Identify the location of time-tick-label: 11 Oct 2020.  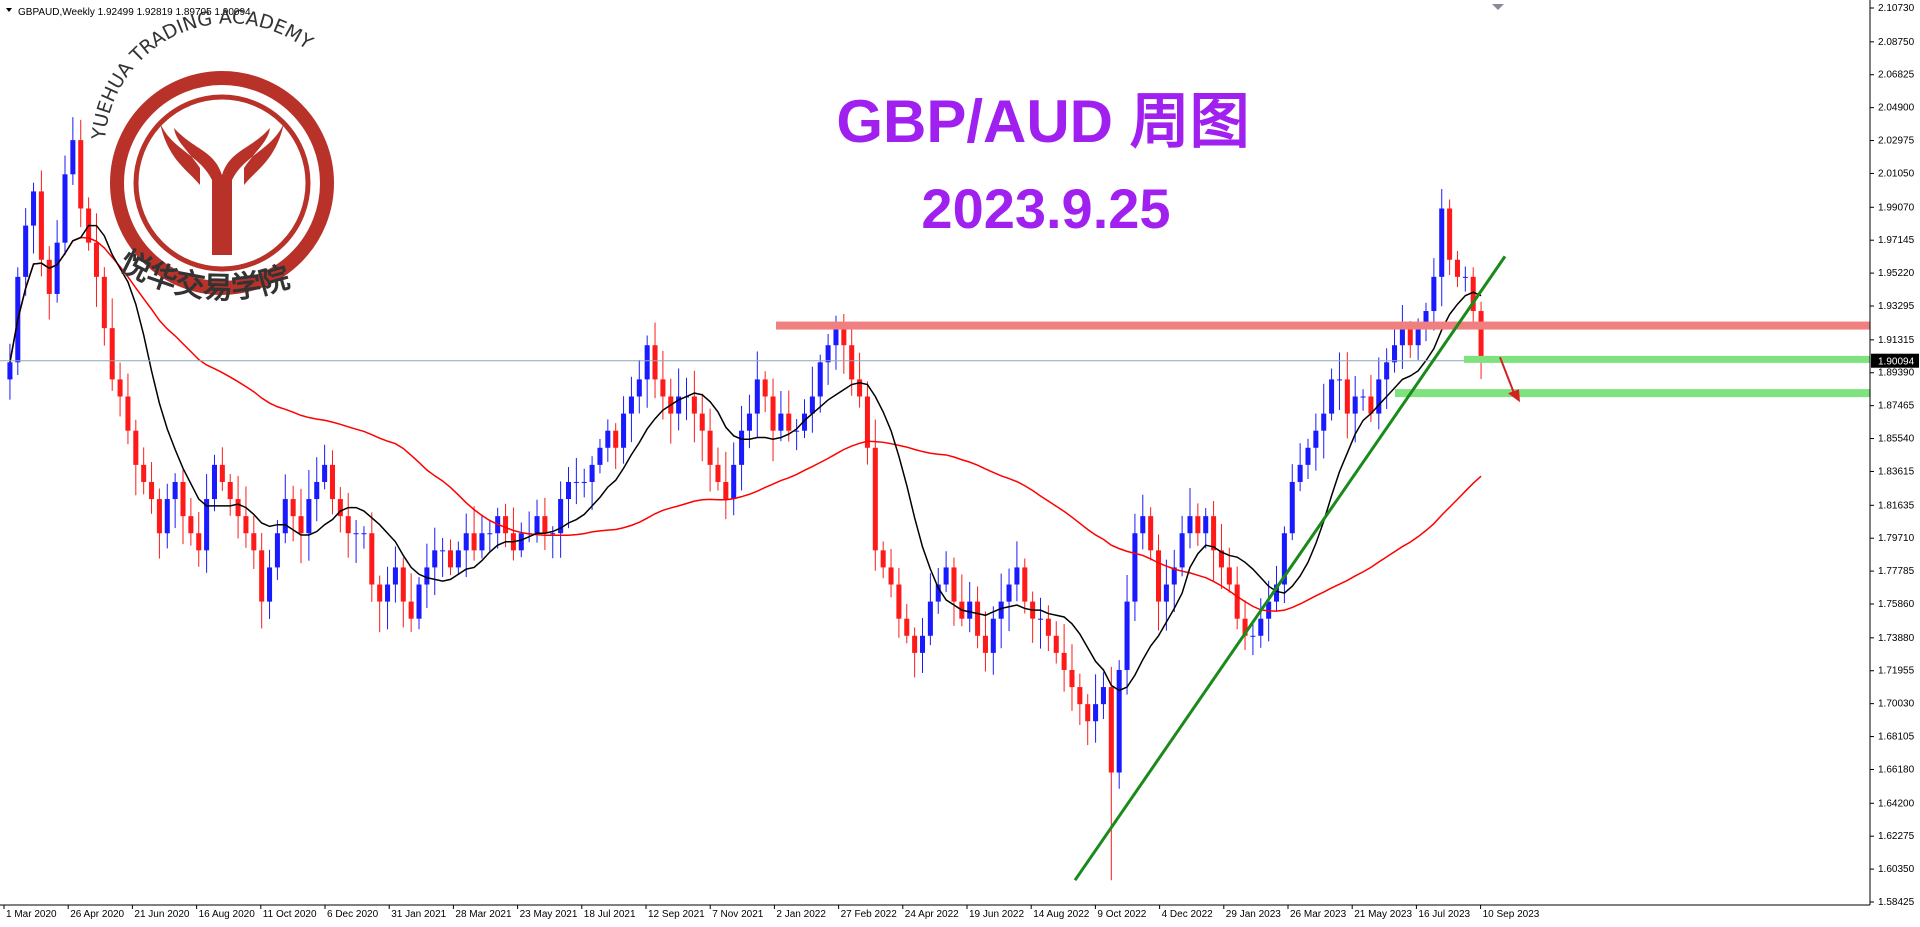
(290, 914).